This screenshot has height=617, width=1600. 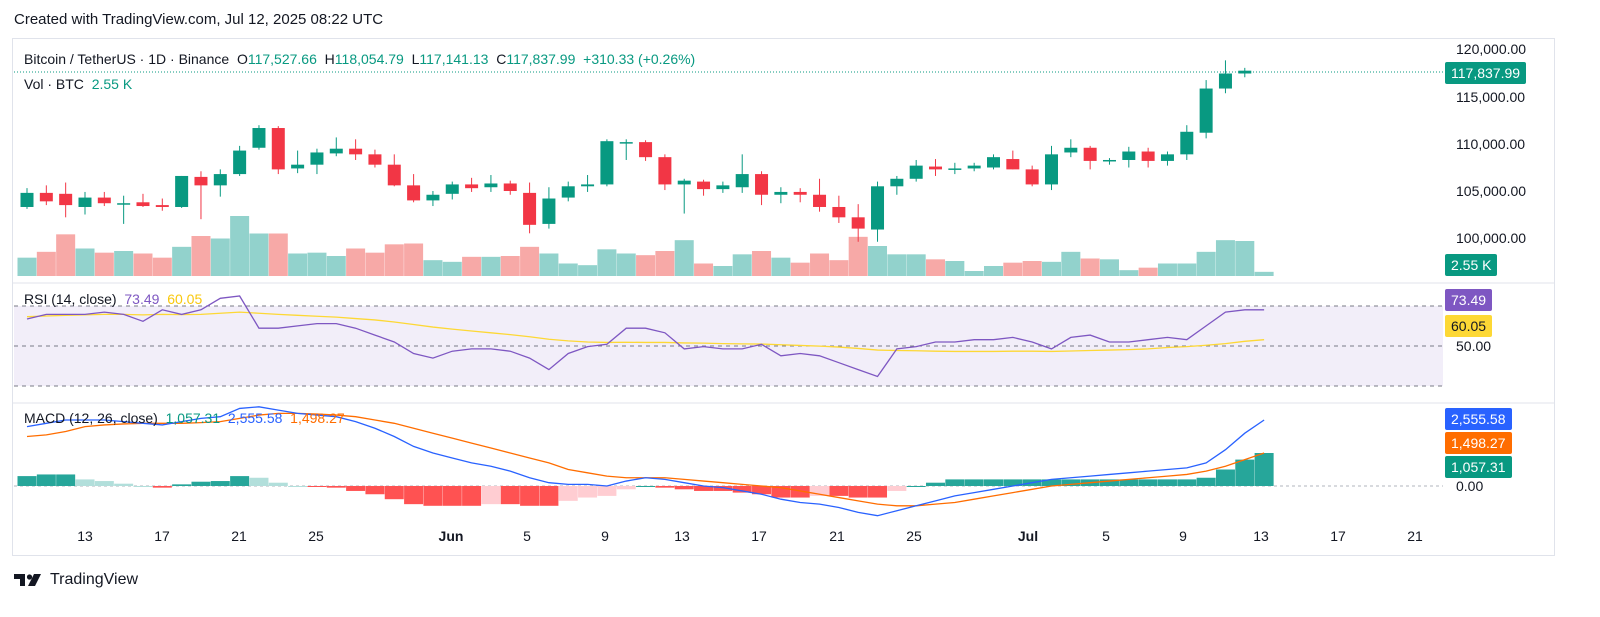 What do you see at coordinates (70, 299) in the screenshot?
I see `rsi-label: RSI (14, close)` at bounding box center [70, 299].